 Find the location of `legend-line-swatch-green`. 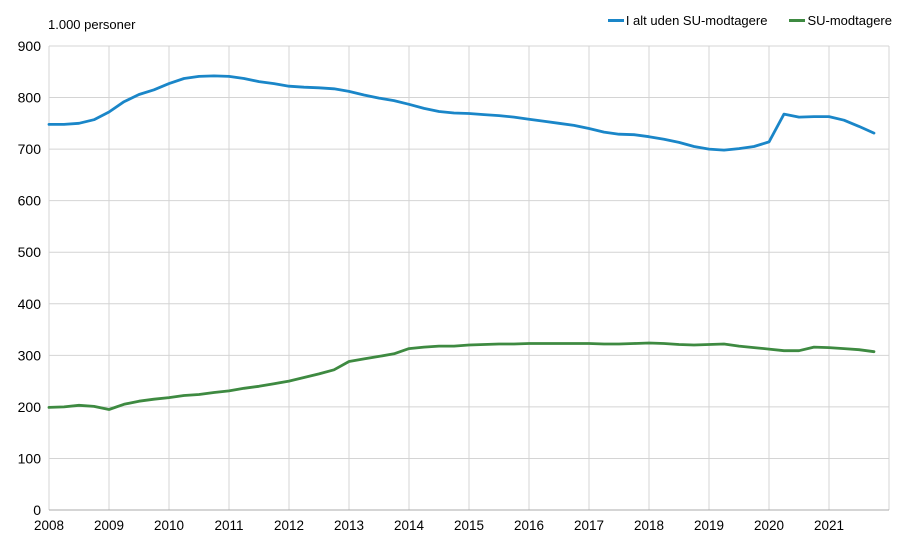

legend-line-swatch-green is located at coordinates (797, 20).